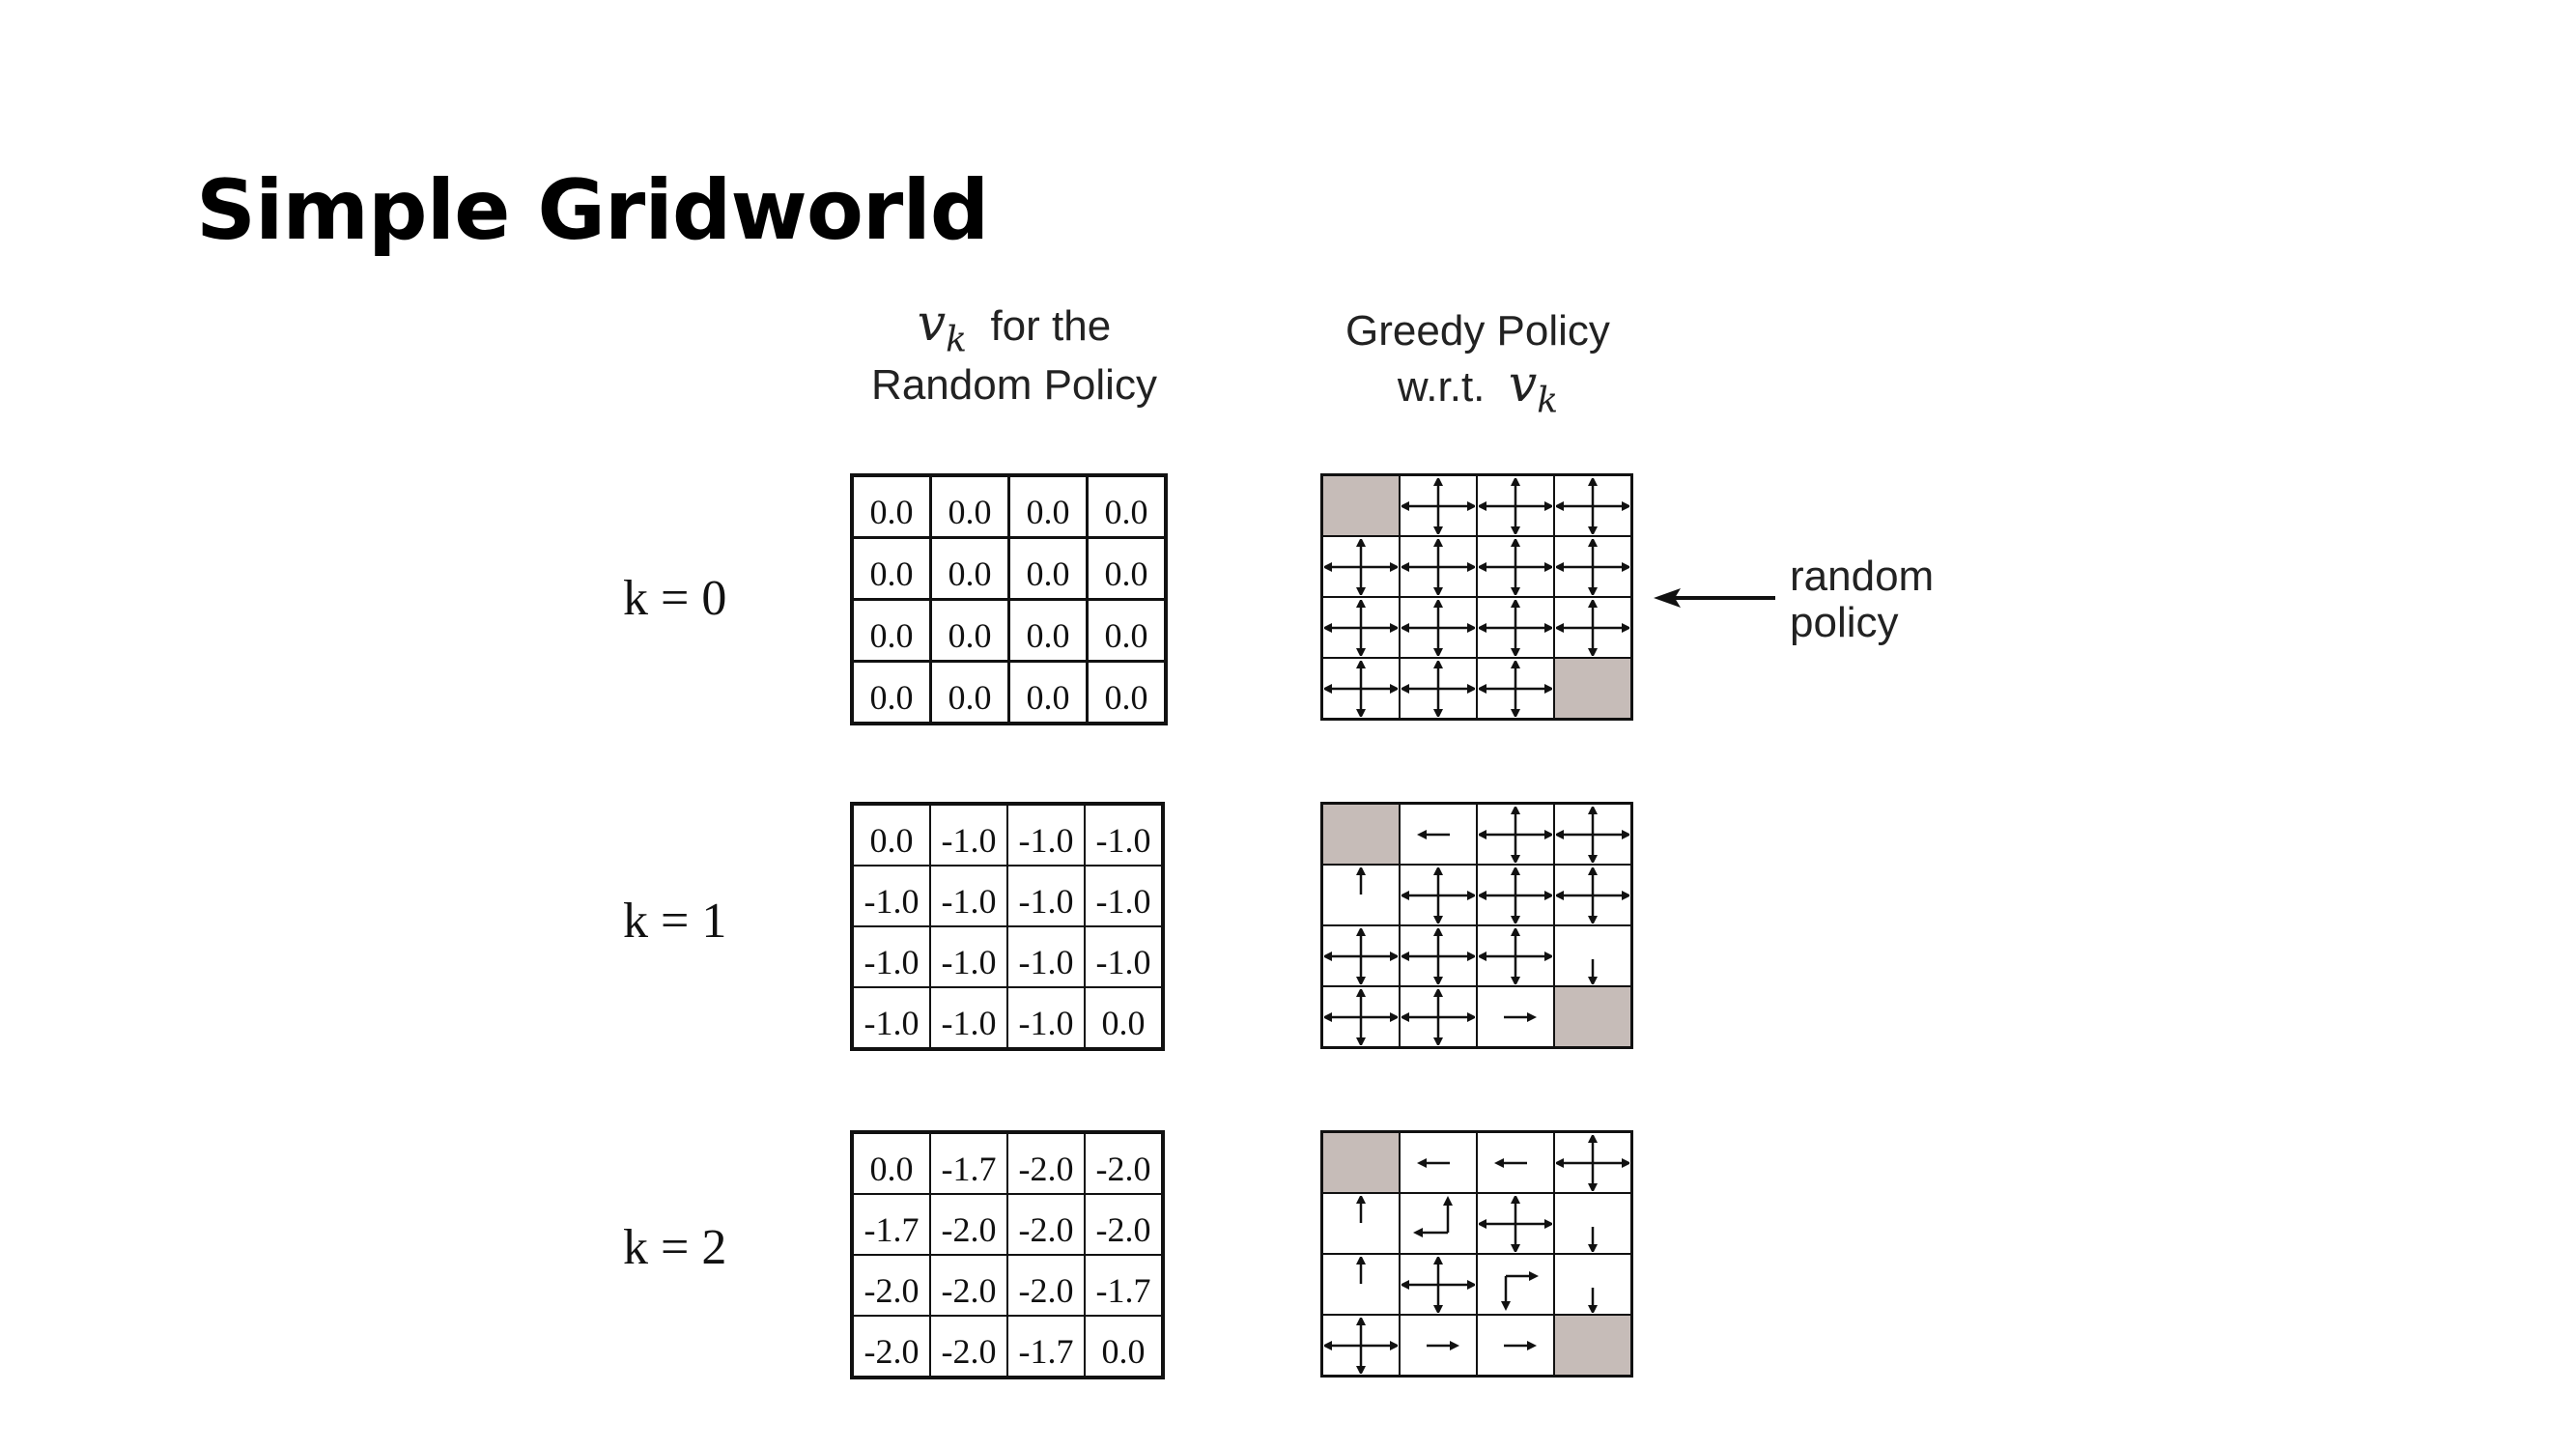 The width and height of the screenshot is (2576, 1449). What do you see at coordinates (1008, 1163) in the screenshot?
I see `value-row: 0.0 -1.7 -2.0 -2.0` at bounding box center [1008, 1163].